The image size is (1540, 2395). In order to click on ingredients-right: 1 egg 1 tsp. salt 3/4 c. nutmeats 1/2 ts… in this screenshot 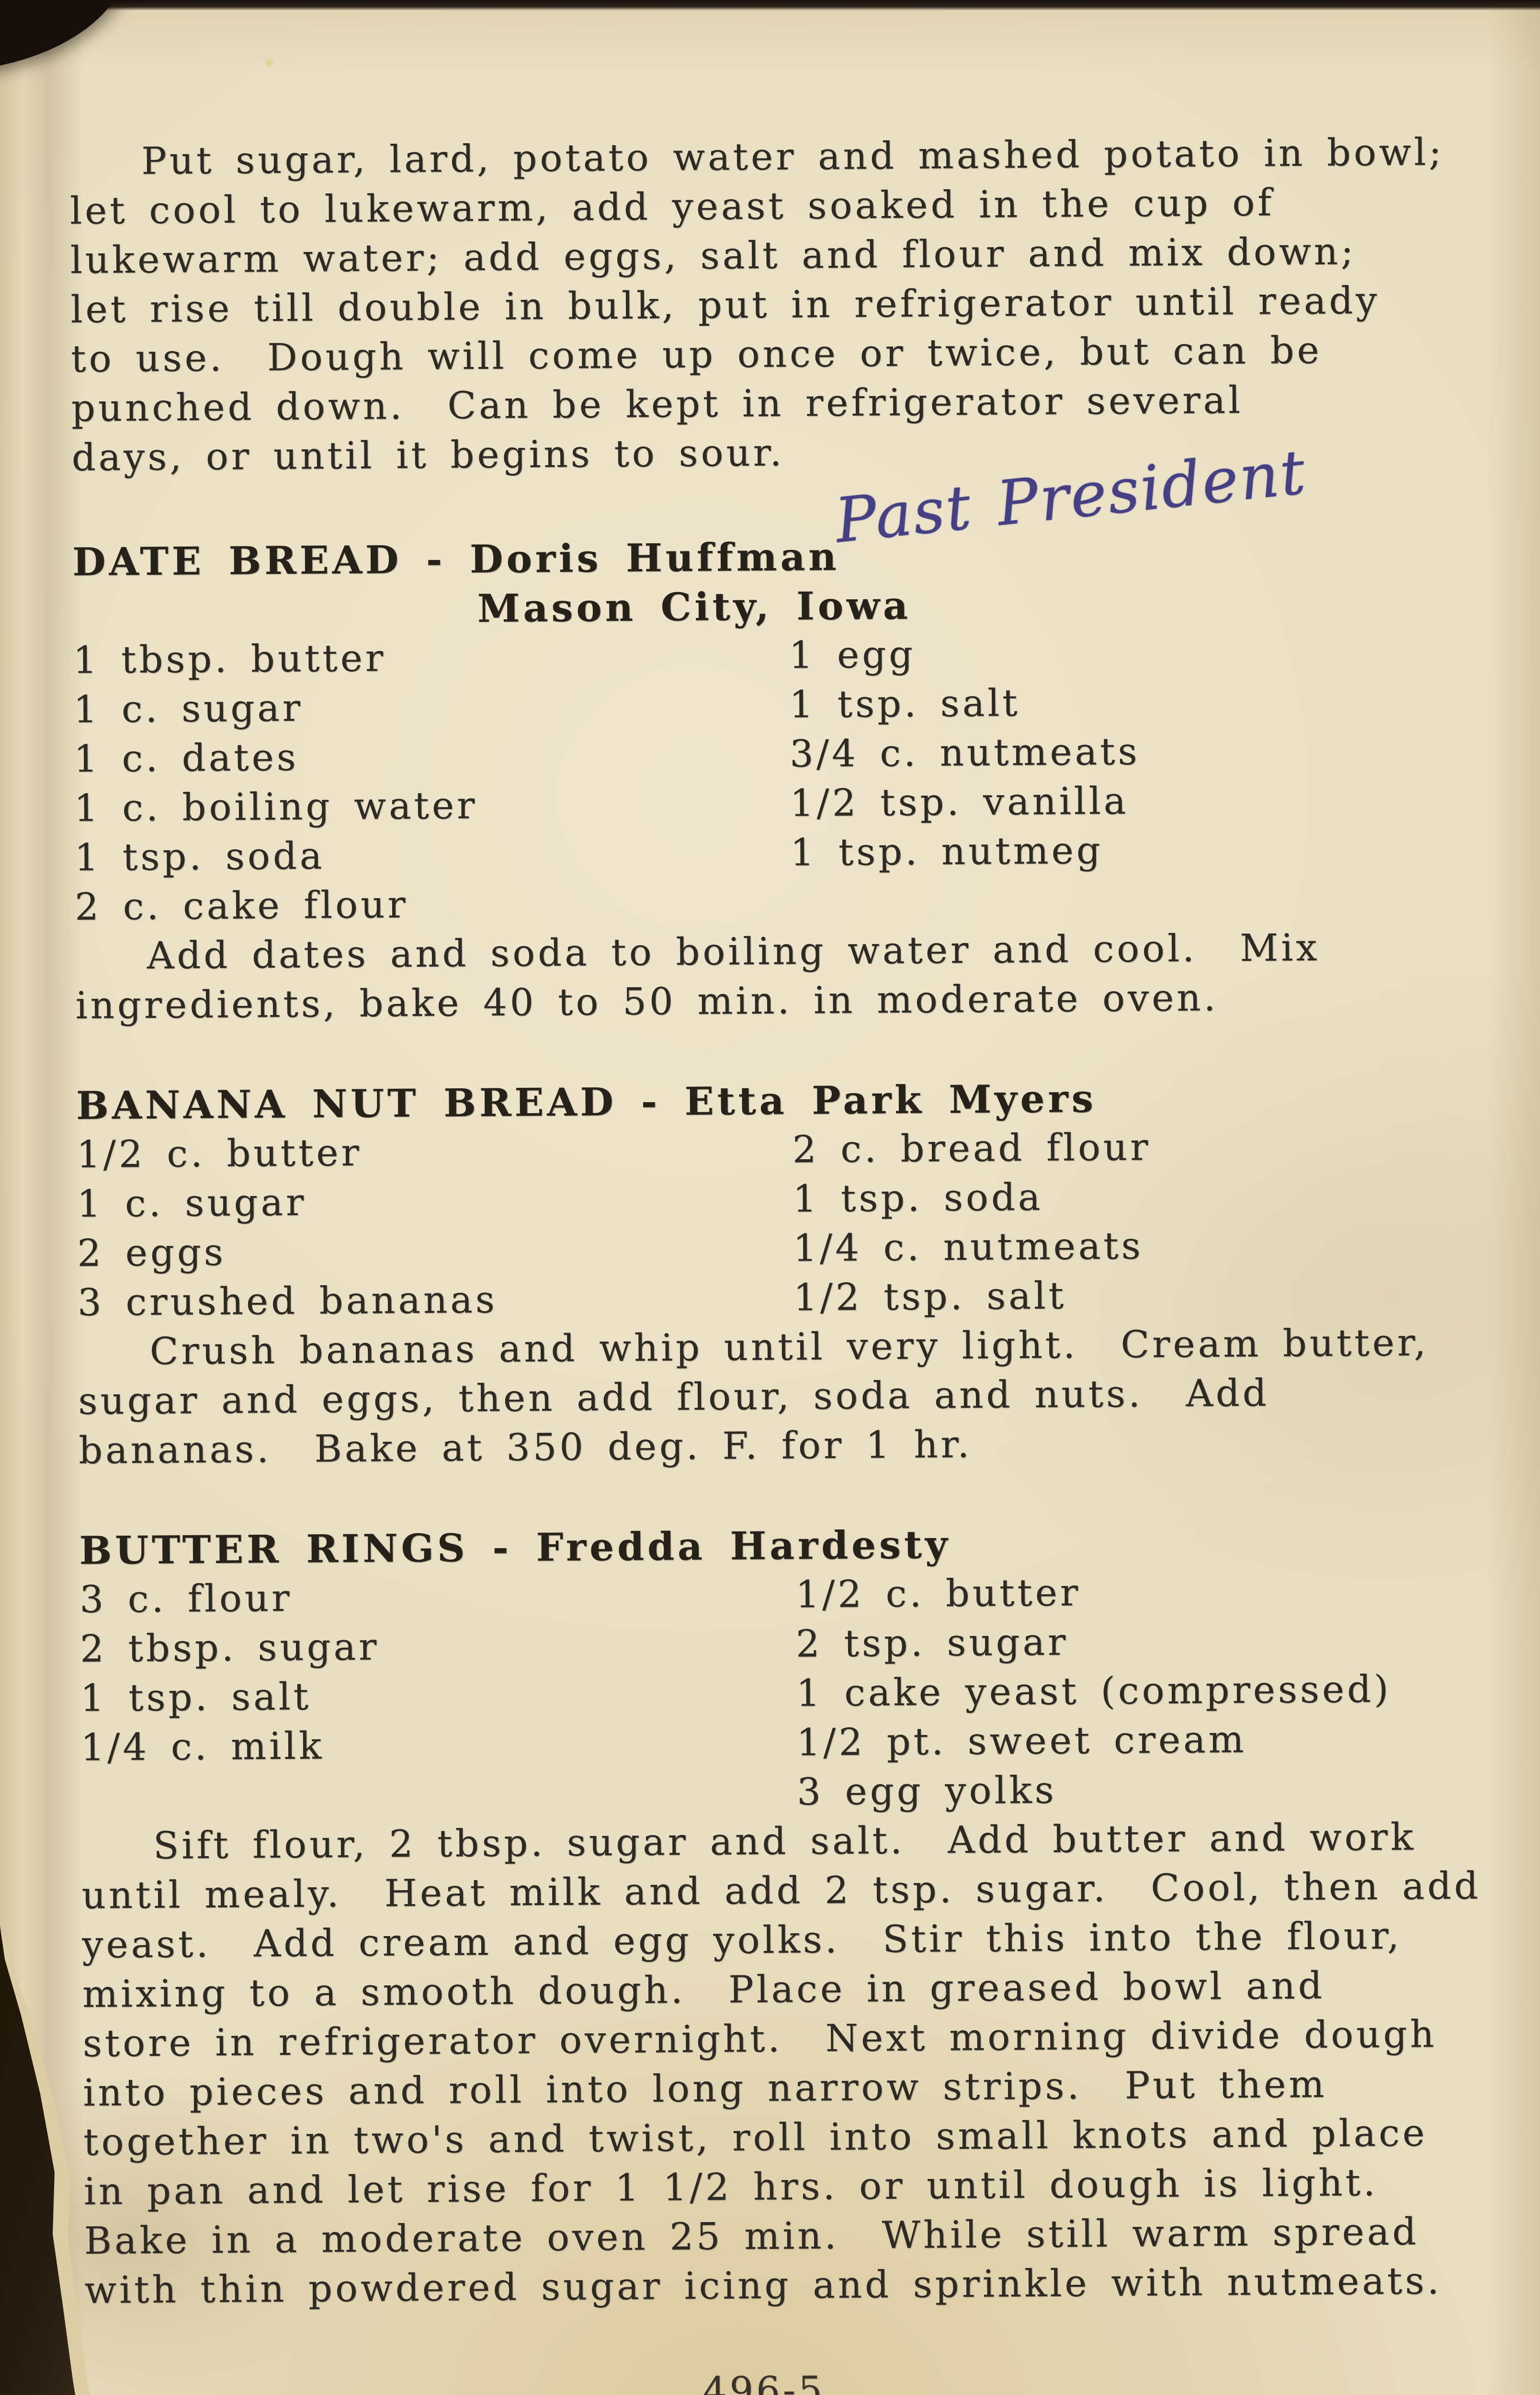, I will do `click(964, 754)`.